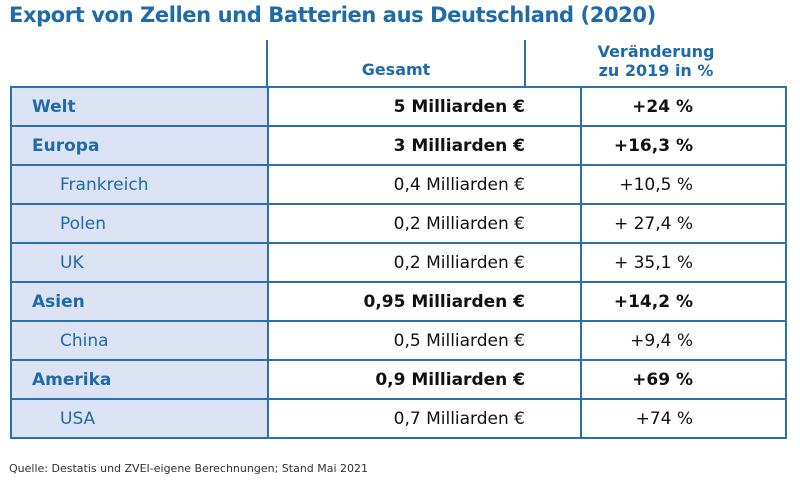  Describe the element at coordinates (683, 301) in the screenshot. I see `change-cell: +14,2 %` at that location.